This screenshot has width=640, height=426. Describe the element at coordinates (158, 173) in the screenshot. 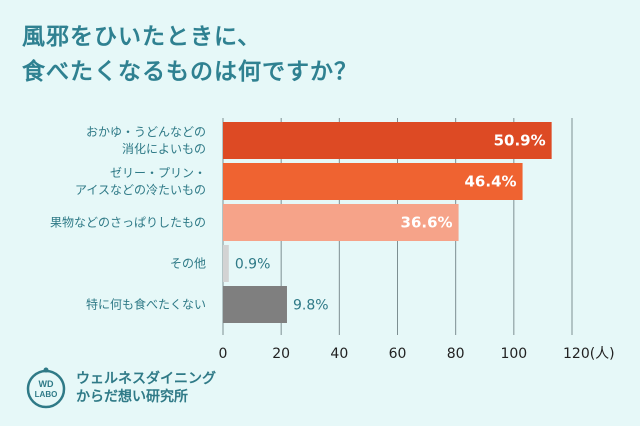

I see `category-label: ゼリー・プリン・` at that location.